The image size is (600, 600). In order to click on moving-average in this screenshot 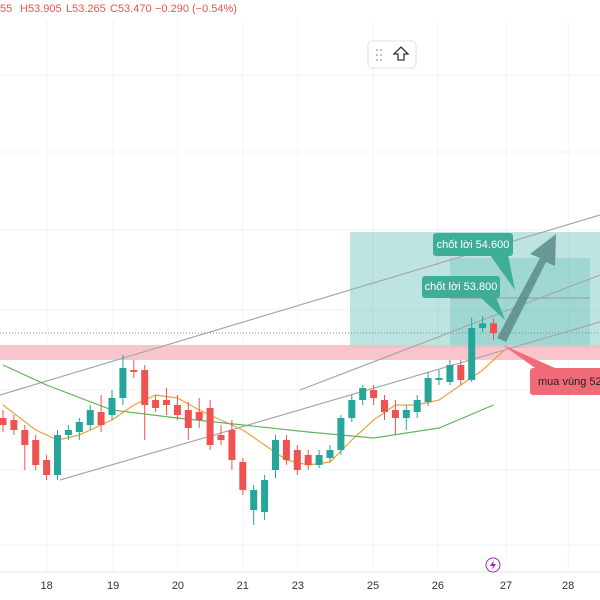, I will do `click(248, 401)`.